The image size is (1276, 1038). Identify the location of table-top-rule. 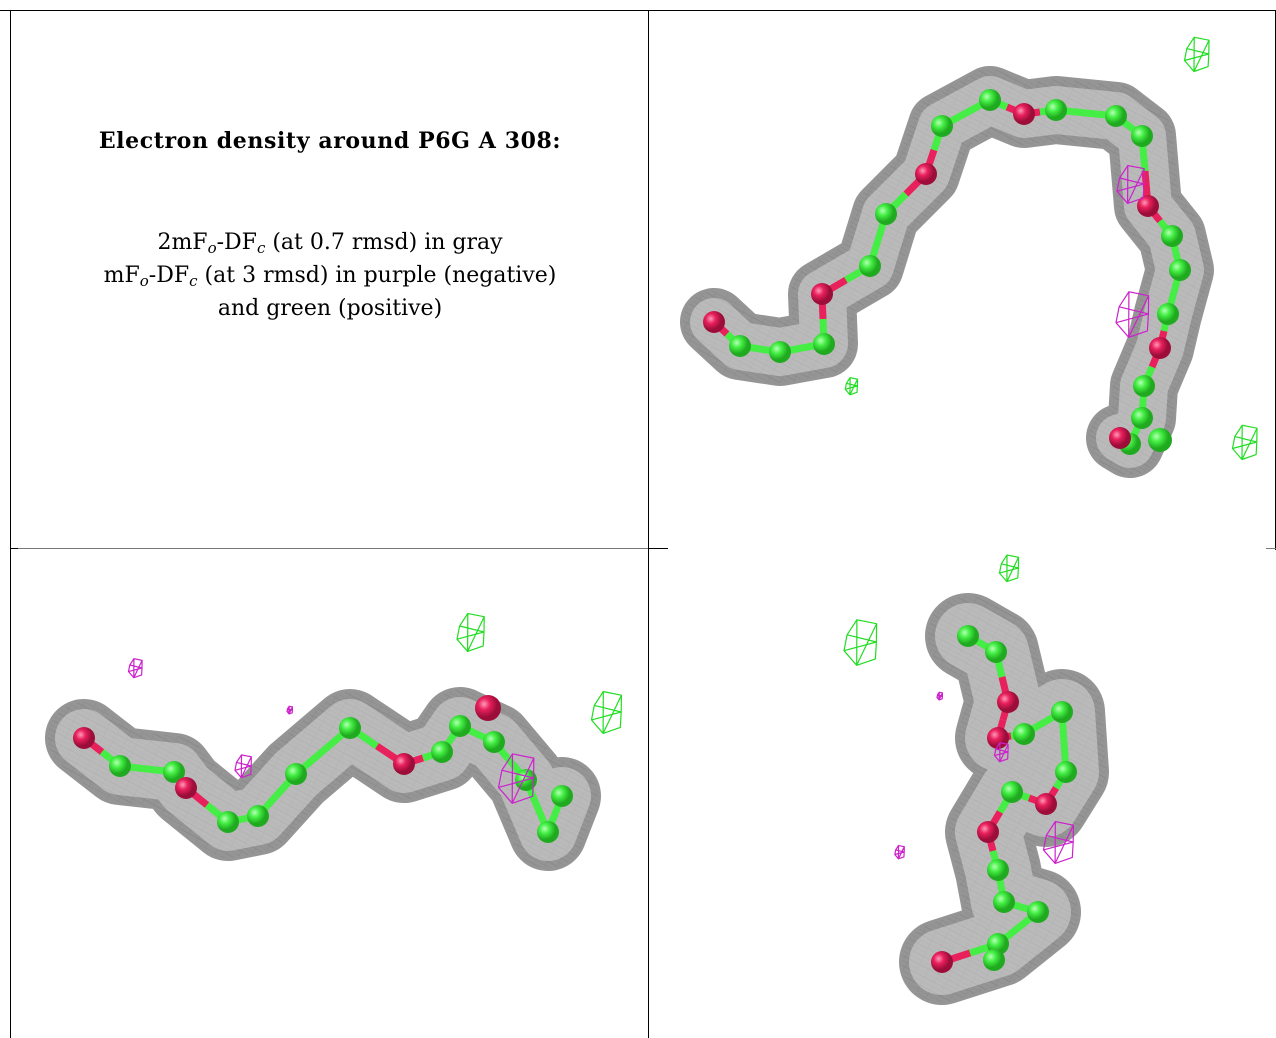
(638, 10).